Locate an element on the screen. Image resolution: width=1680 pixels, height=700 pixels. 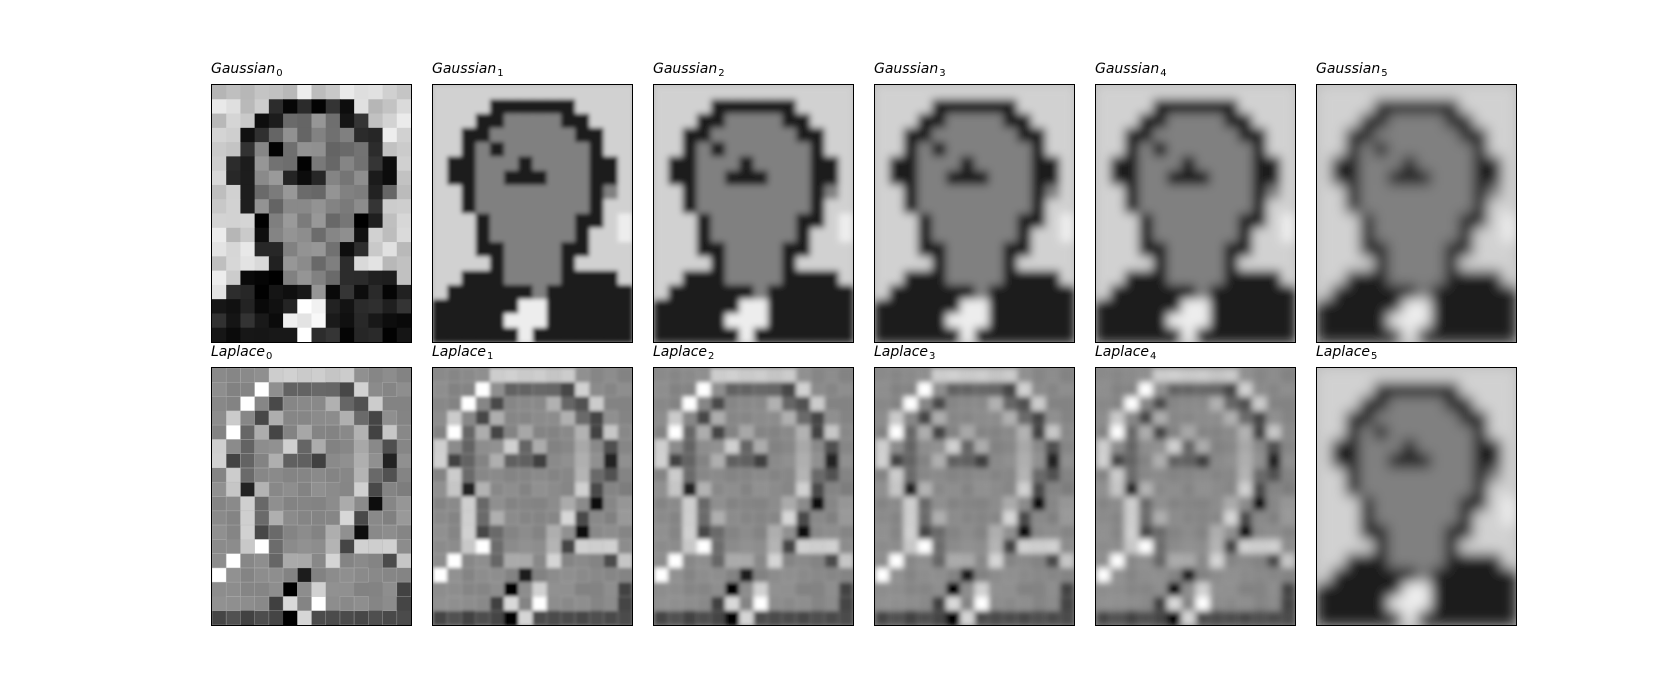
laplace-panel-1: Laplace1 is located at coordinates (532, 496).